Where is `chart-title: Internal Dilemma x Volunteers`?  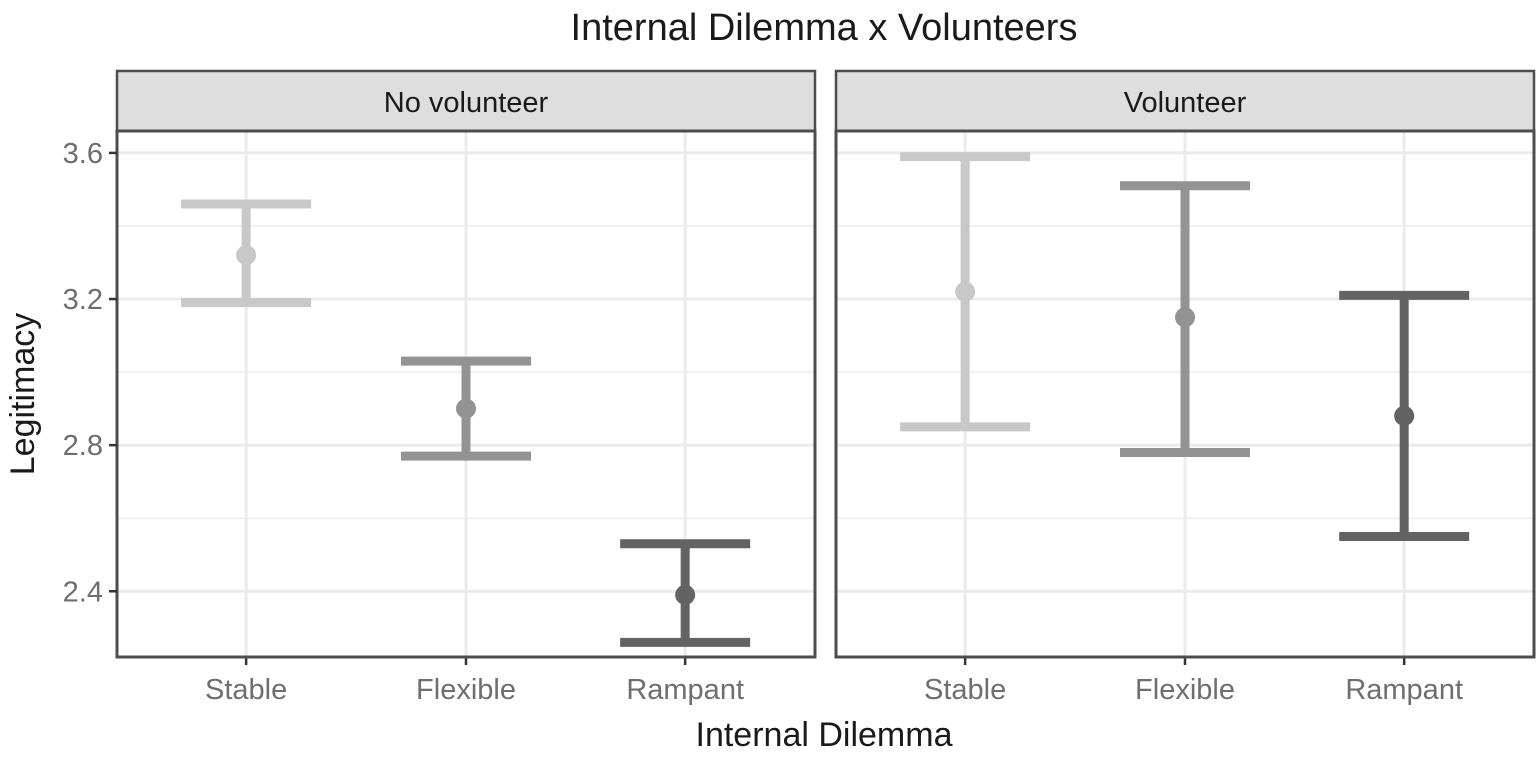 chart-title: Internal Dilemma x Volunteers is located at coordinates (824, 28).